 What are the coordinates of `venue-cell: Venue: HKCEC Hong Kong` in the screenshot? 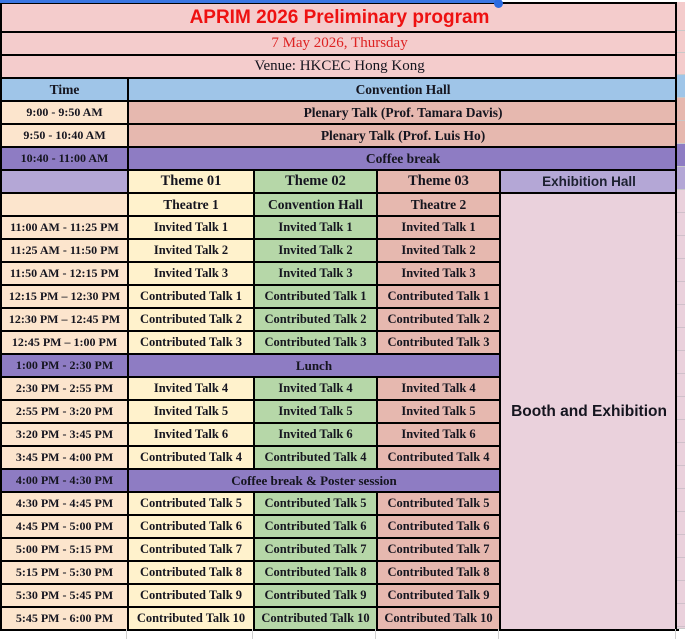 It's located at (340, 66).